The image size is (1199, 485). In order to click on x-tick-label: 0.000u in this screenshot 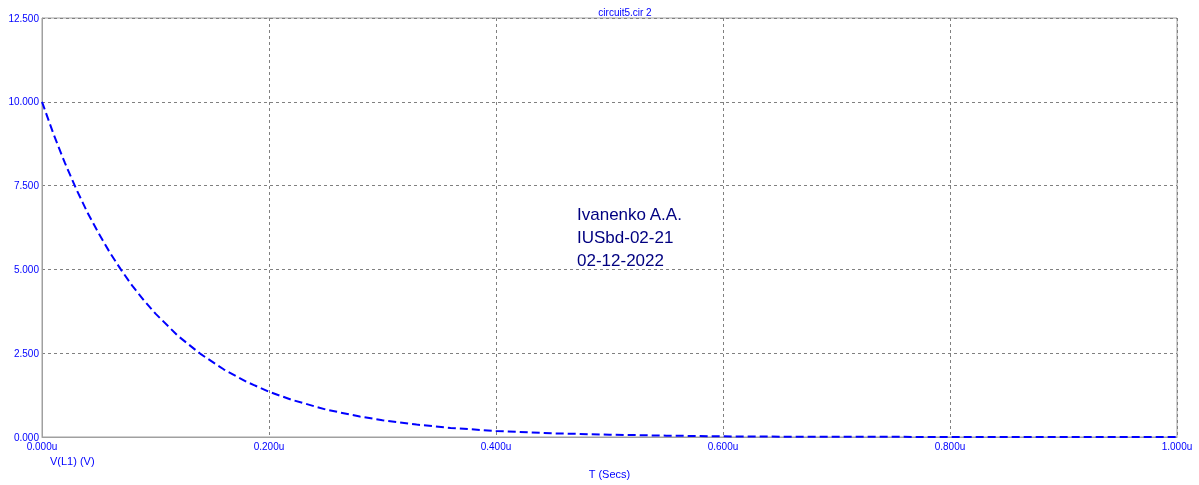, I will do `click(42, 446)`.